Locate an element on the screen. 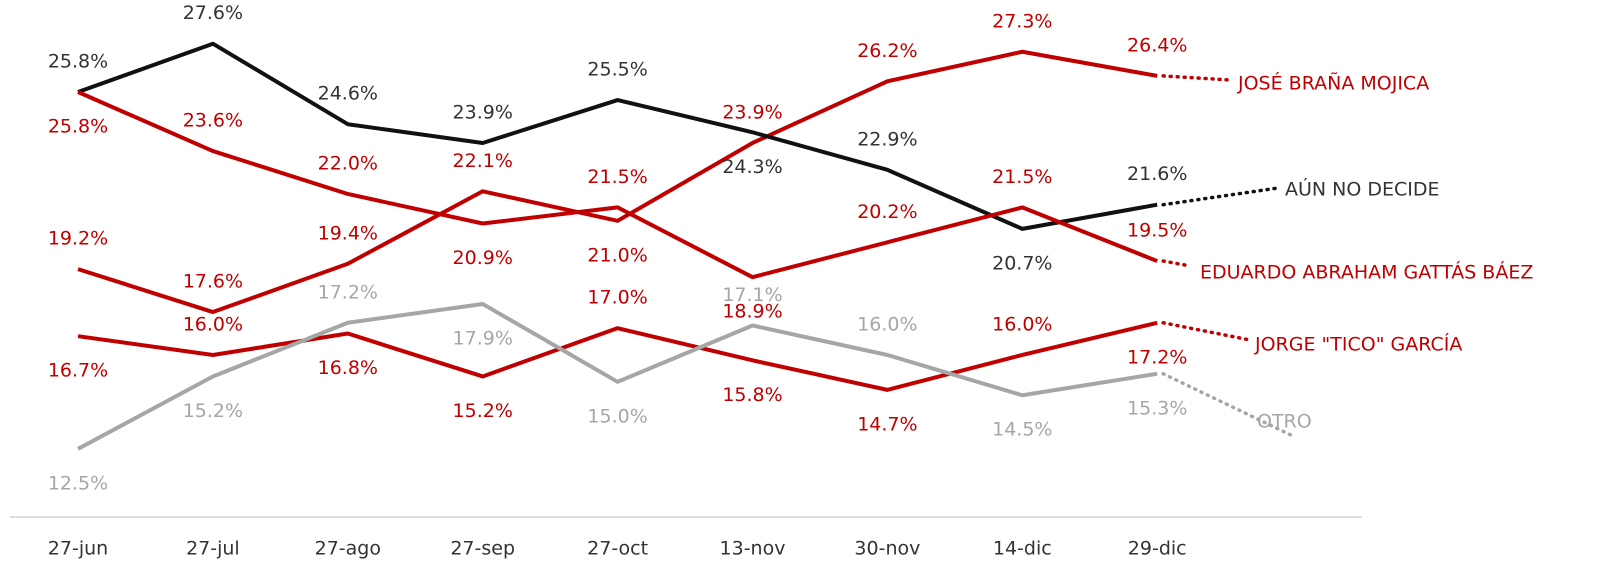 This screenshot has width=1606, height=579. x-tick-label: 27-sep is located at coordinates (482, 549).